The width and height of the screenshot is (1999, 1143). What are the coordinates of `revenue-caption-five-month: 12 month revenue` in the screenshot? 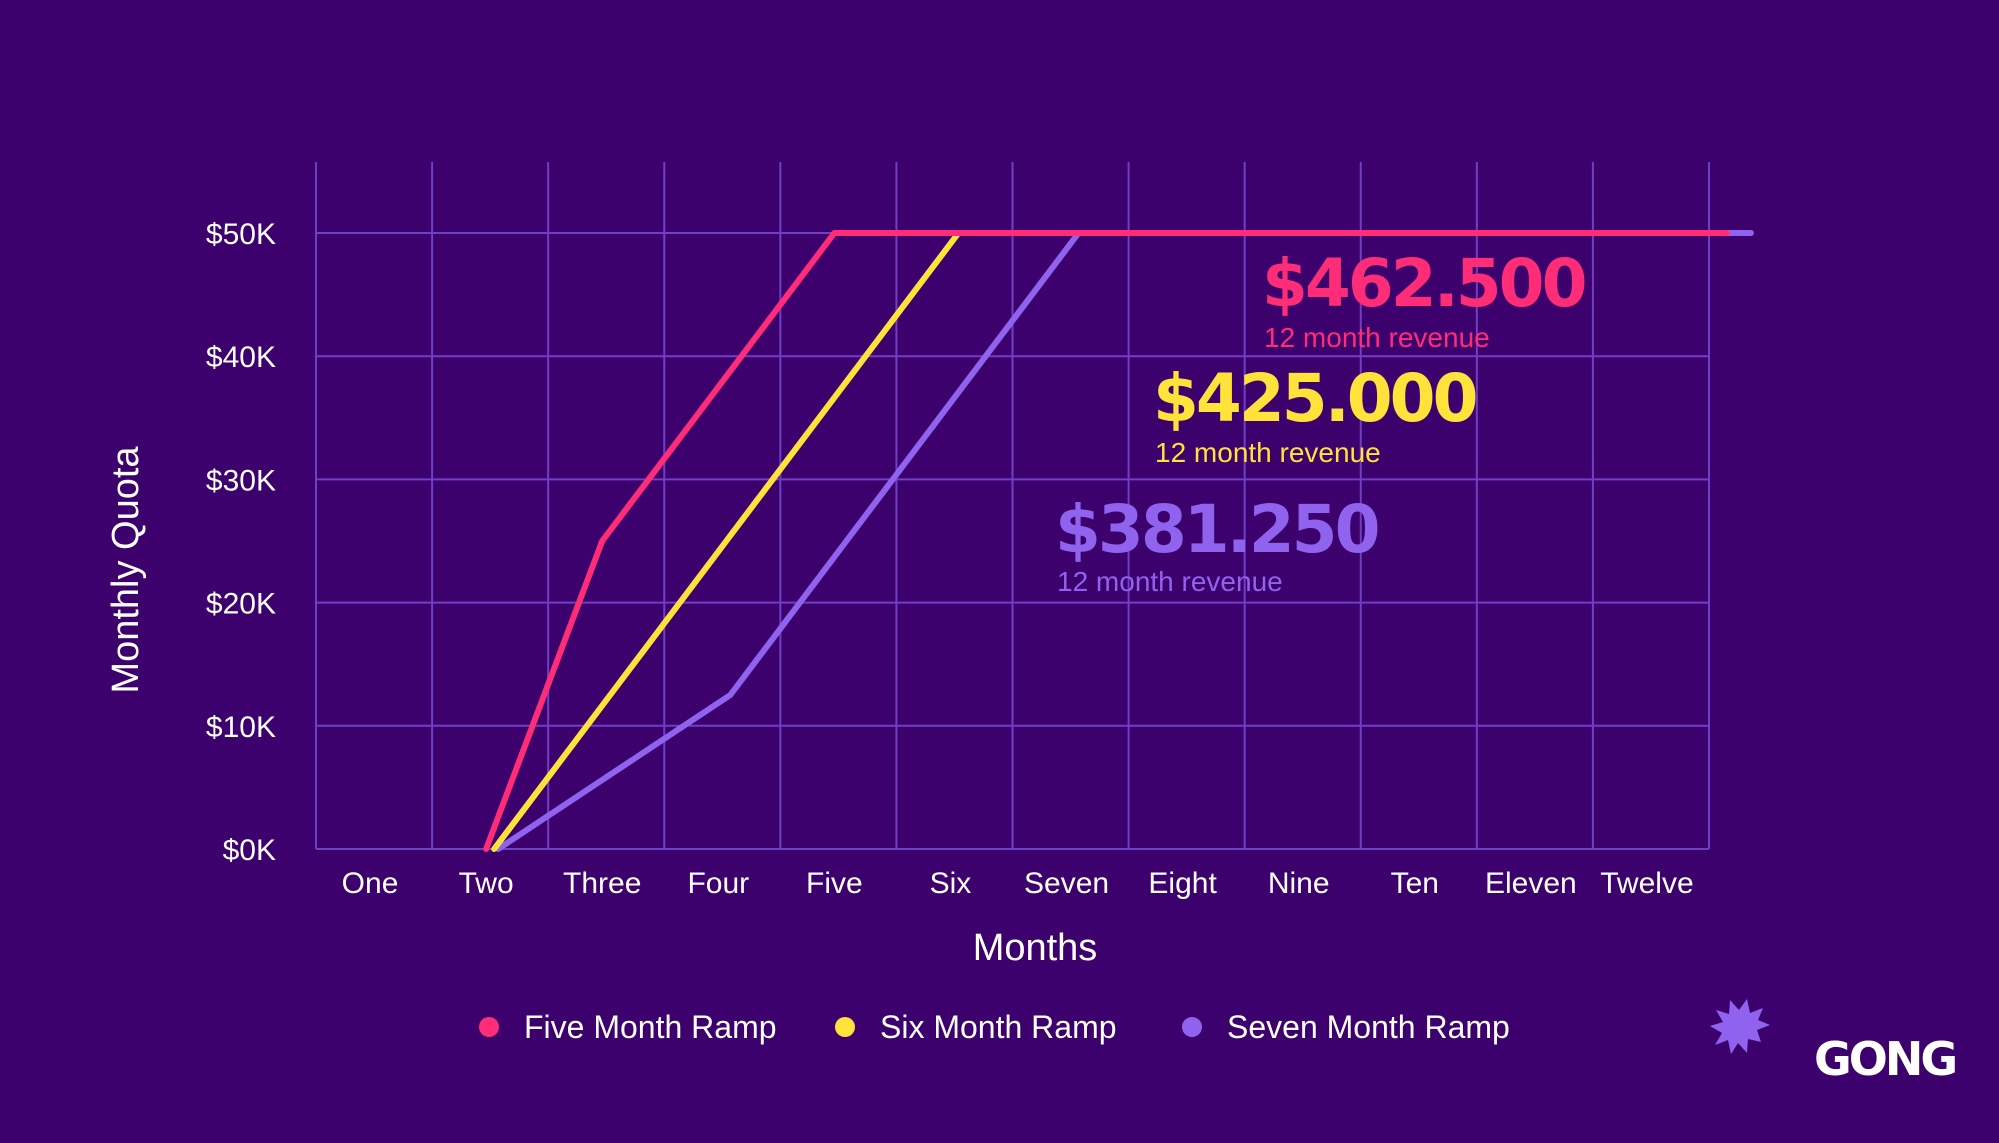 It's located at (1377, 337).